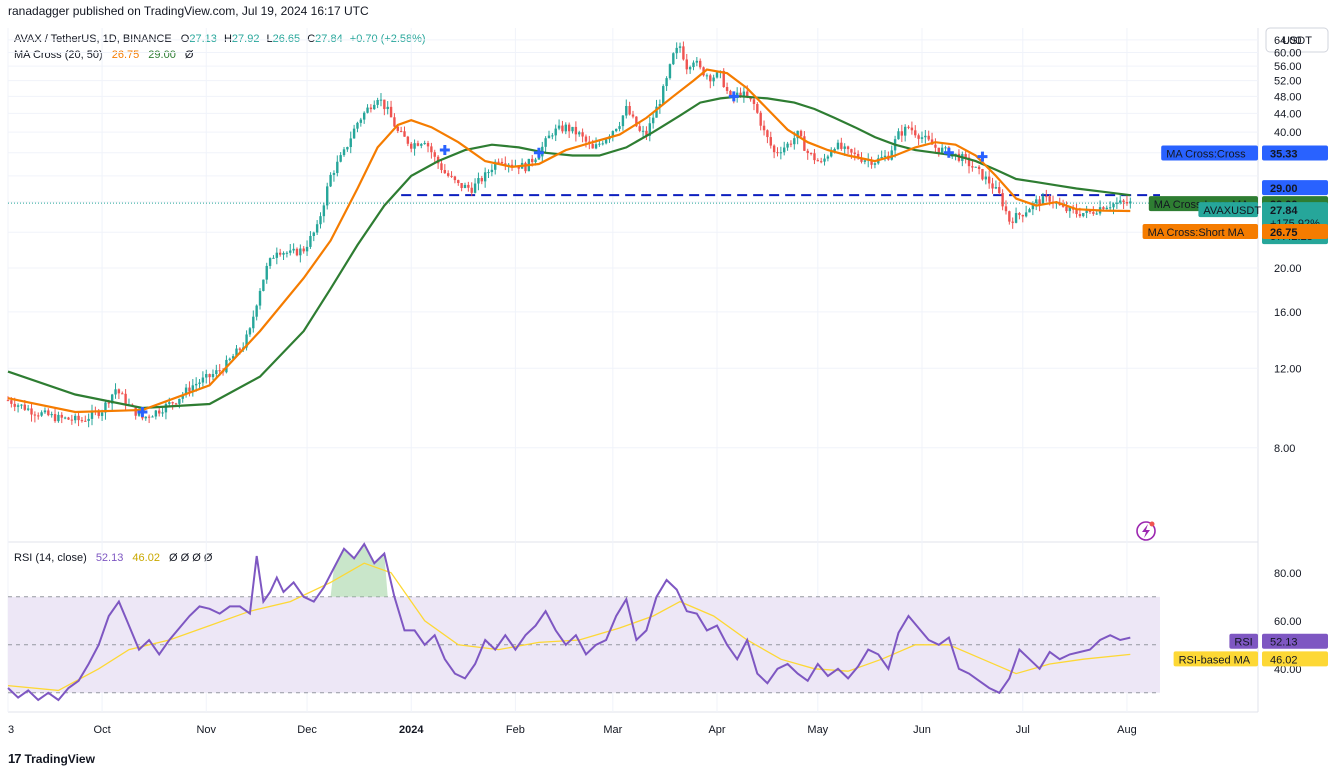  What do you see at coordinates (1284, 233) in the screenshot?
I see `price-tag-value: 26.75` at bounding box center [1284, 233].